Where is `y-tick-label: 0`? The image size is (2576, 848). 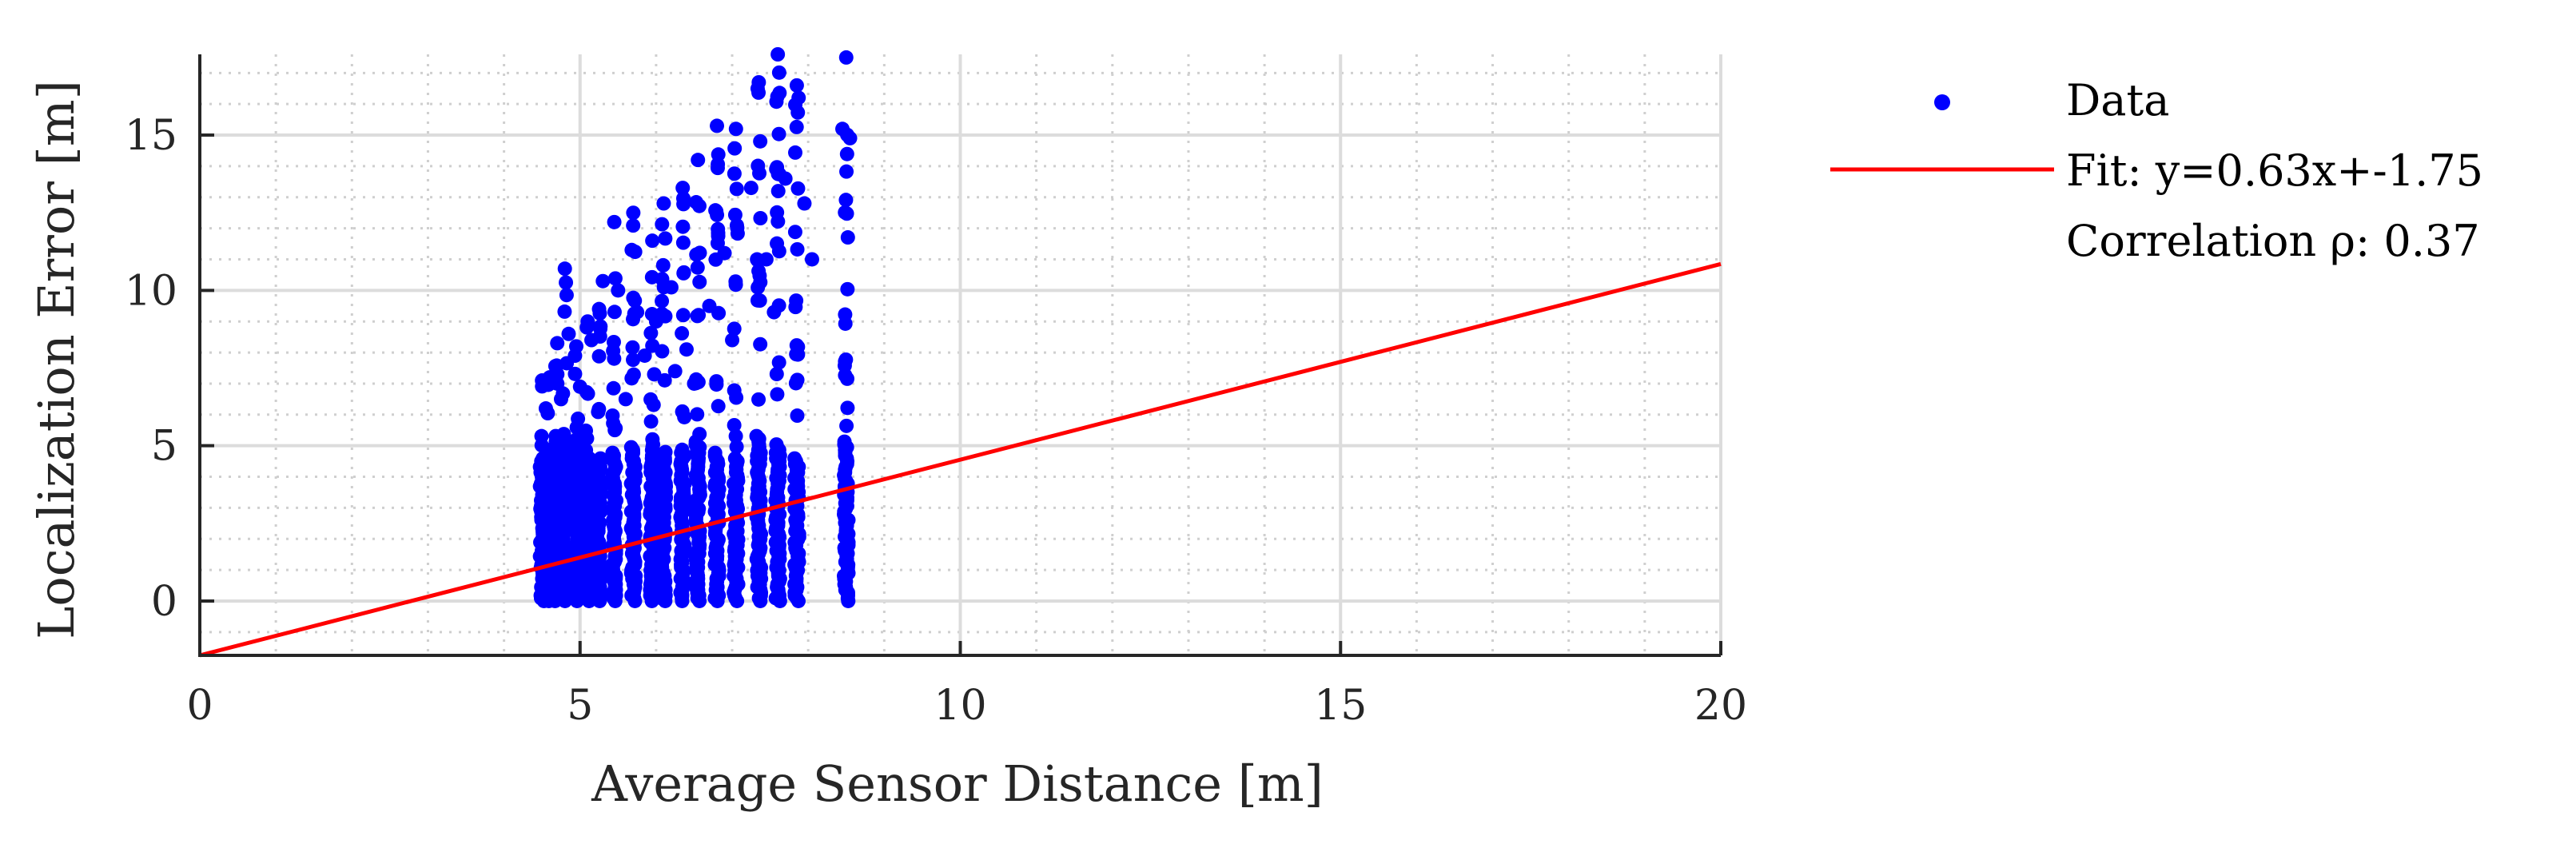
y-tick-label: 0 is located at coordinates (164, 602).